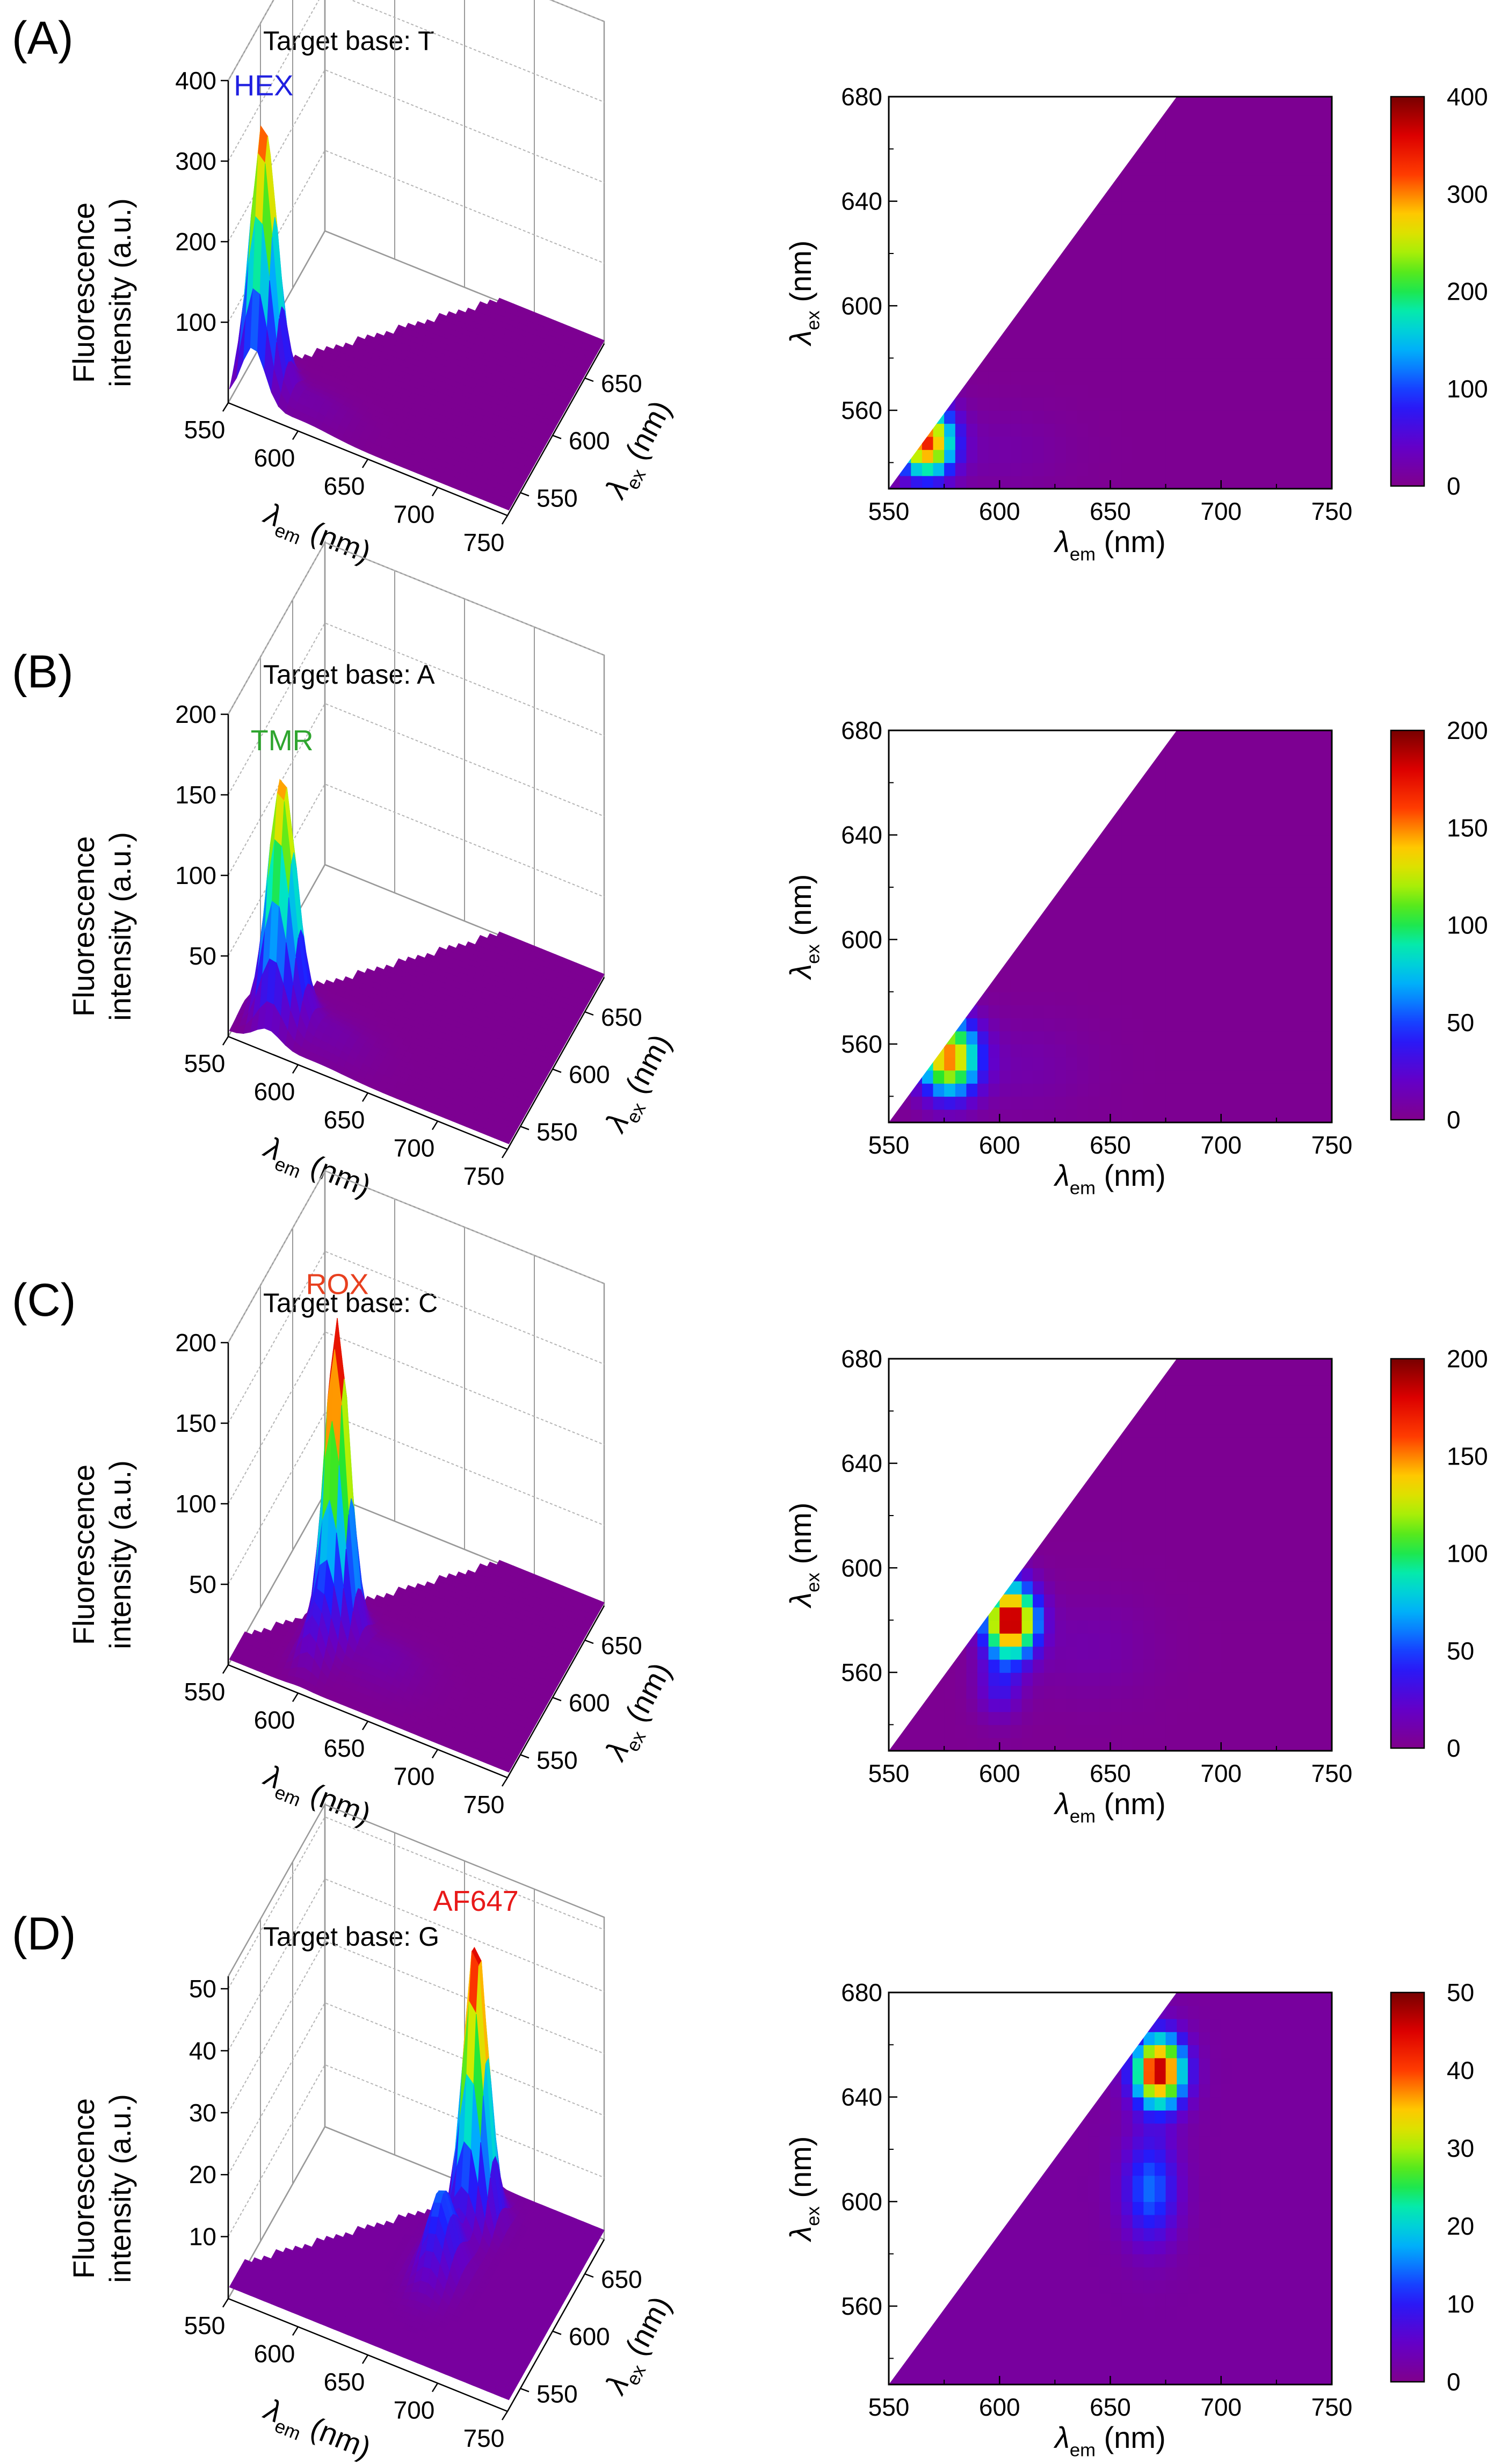  I want to click on z-axis-title: Fluorescence, so click(84, 292).